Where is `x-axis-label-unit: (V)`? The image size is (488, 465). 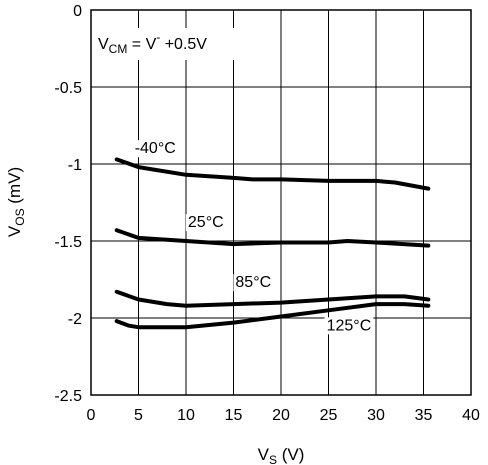 x-axis-label-unit: (V) is located at coordinates (290, 454).